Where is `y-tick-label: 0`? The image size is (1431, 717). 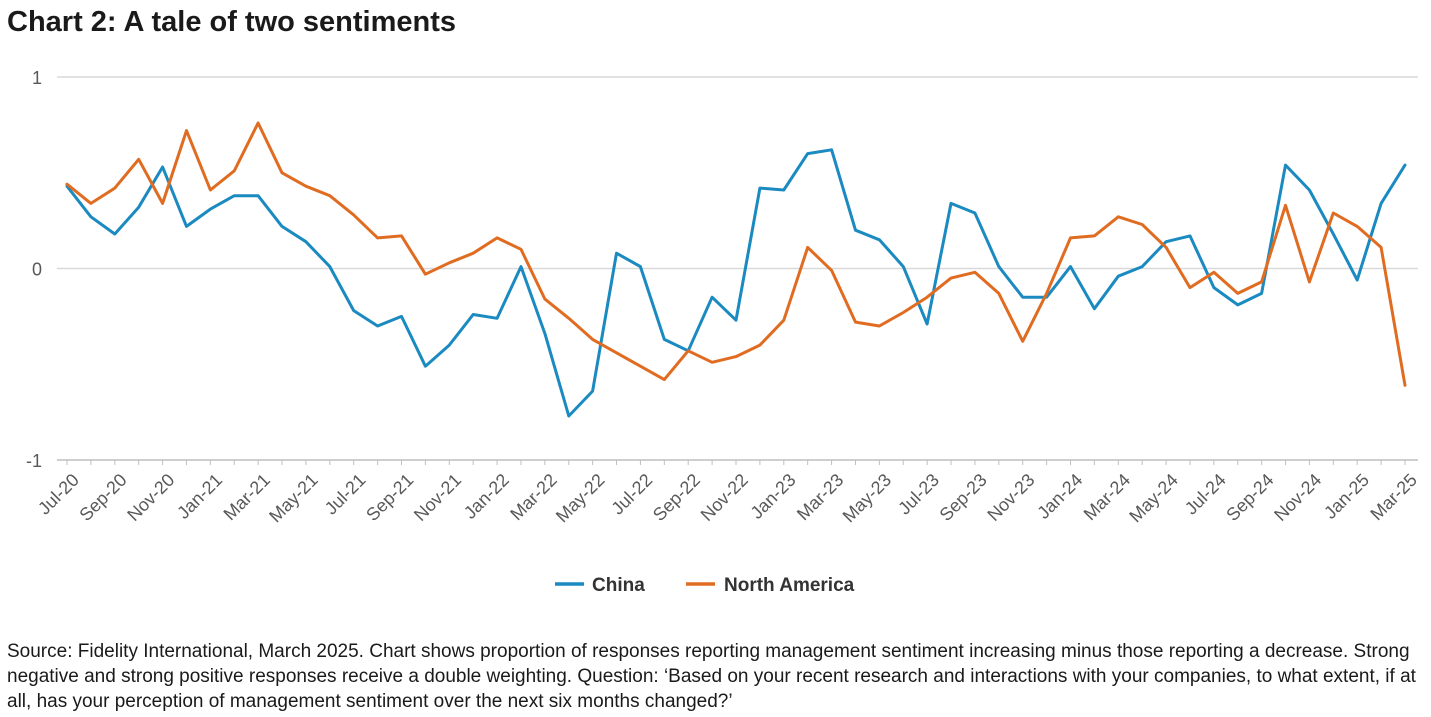 y-tick-label: 0 is located at coordinates (37, 270).